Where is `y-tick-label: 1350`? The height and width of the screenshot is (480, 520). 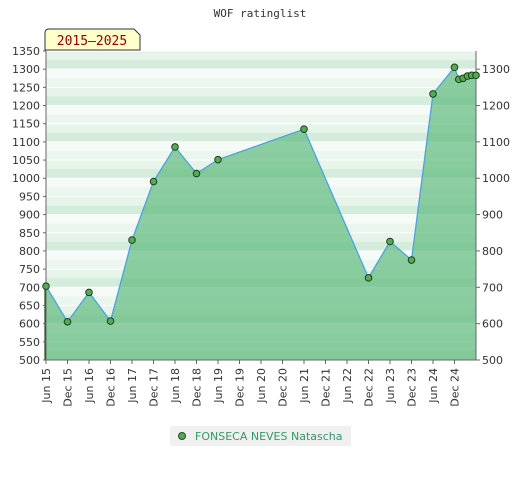
y-tick-label: 1350 is located at coordinates (26, 51).